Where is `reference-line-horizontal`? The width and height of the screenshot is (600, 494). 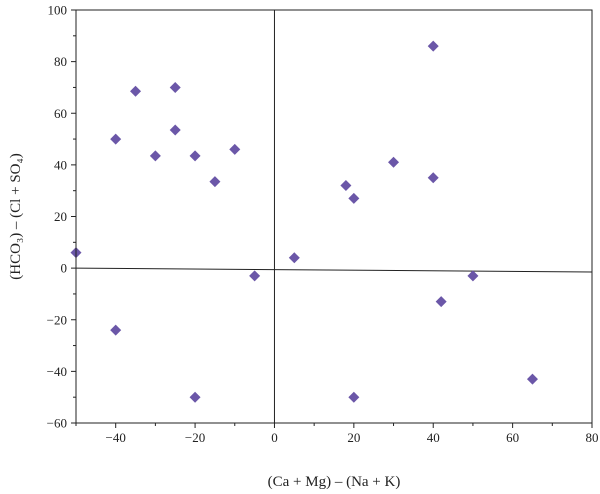
reference-line-horizontal is located at coordinates (334, 270).